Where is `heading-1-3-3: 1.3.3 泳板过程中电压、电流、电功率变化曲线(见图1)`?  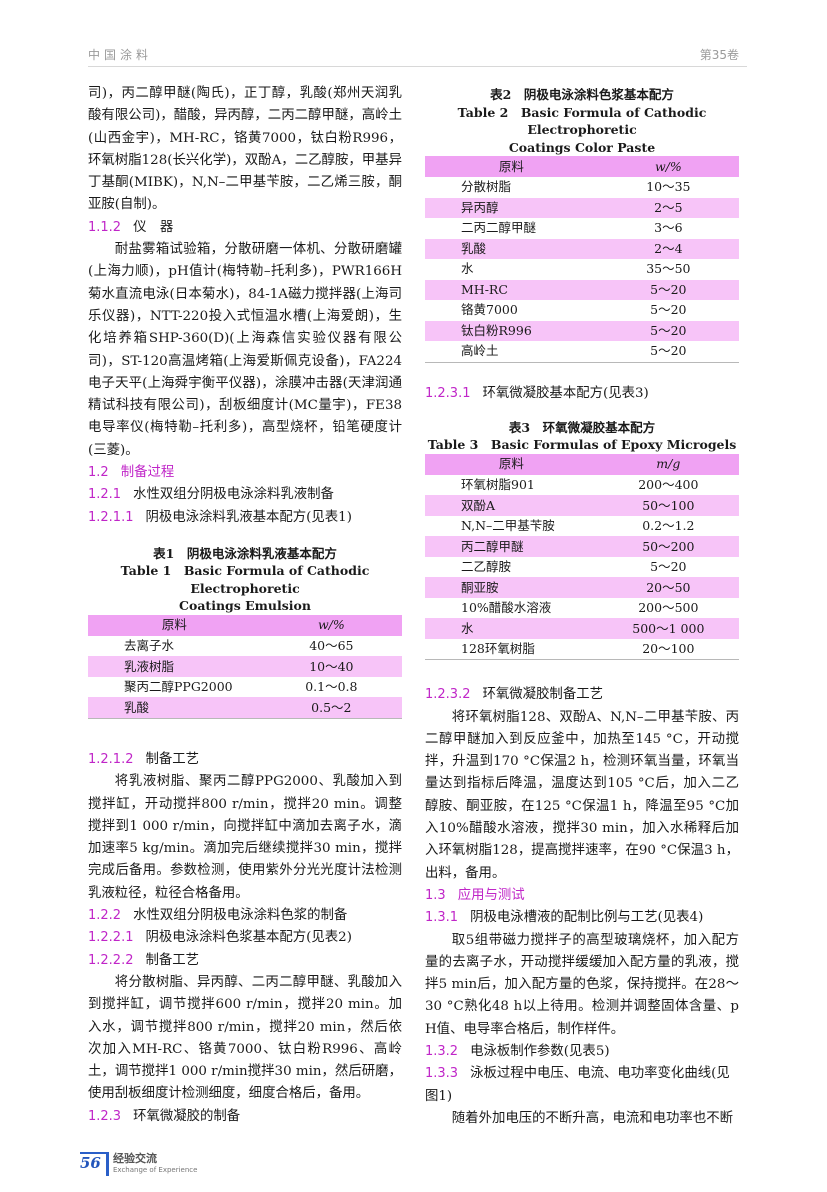 heading-1-3-3: 1.3.3 泳板过程中电压、电流、电功率变化曲线(见图1) is located at coordinates (582, 1085).